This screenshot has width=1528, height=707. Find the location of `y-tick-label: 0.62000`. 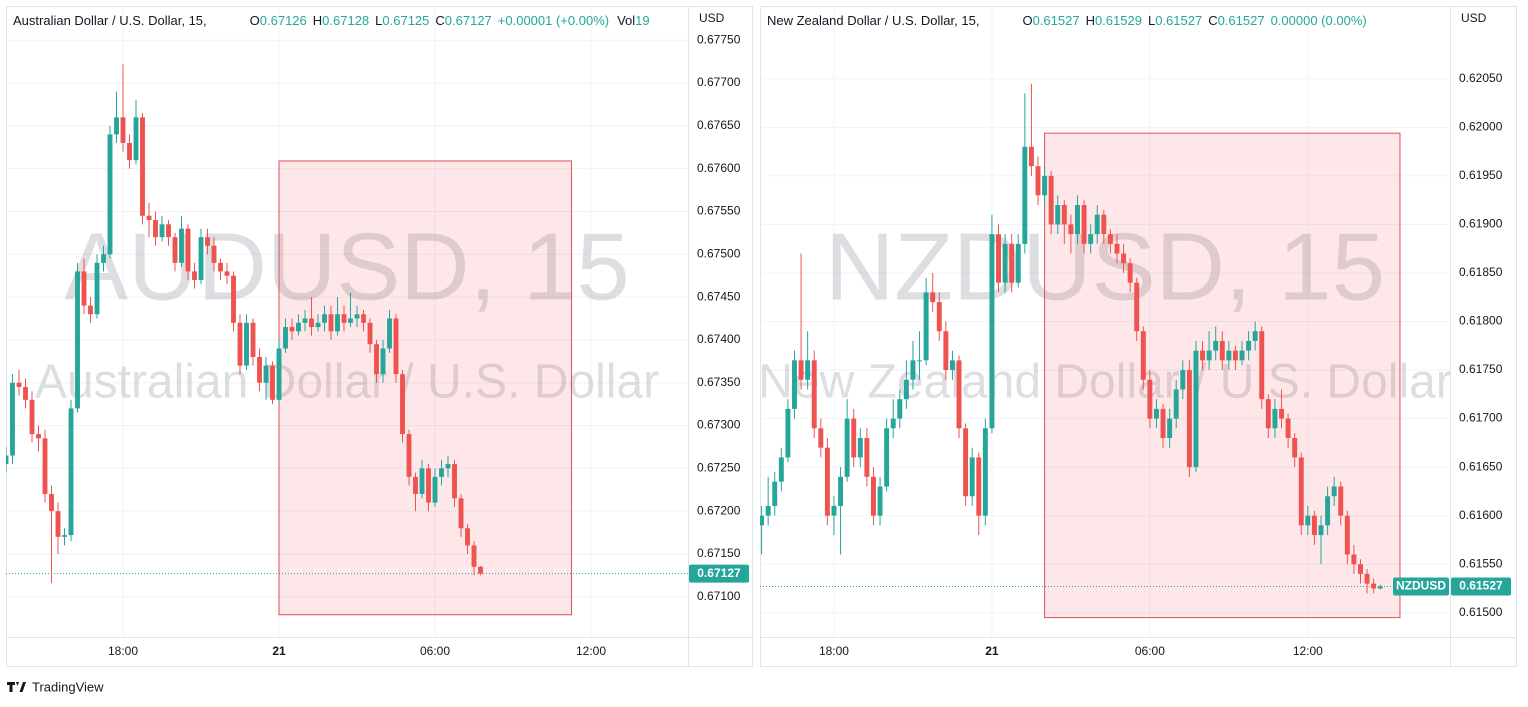

y-tick-label: 0.62000 is located at coordinates (1481, 127).